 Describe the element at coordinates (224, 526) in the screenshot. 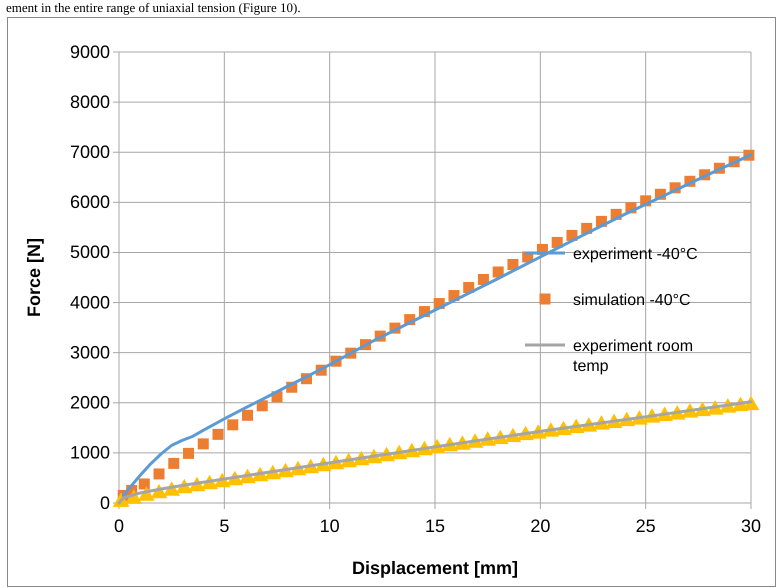

I see `x-tick-label: 5` at that location.